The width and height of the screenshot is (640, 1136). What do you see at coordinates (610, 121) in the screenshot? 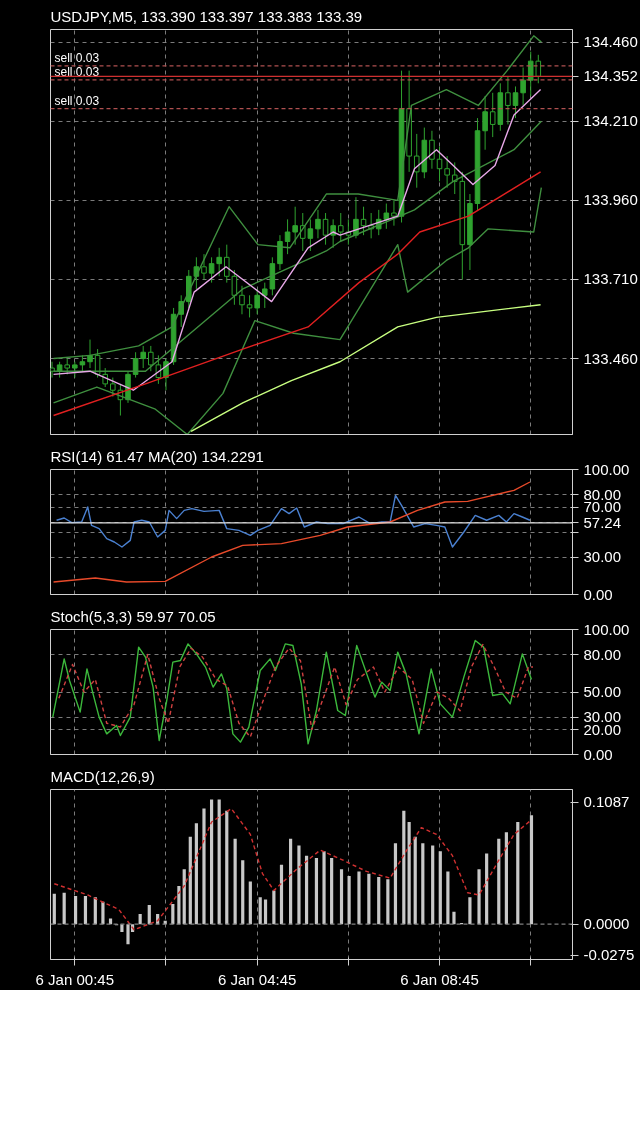
I see `y-tick-label: 134.210` at bounding box center [610, 121].